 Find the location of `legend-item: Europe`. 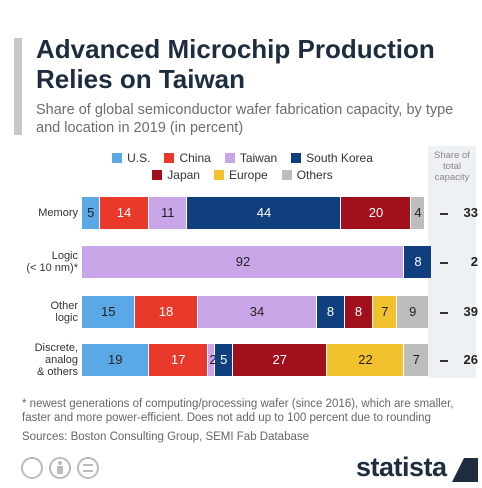

legend-item: Europe is located at coordinates (240, 174).